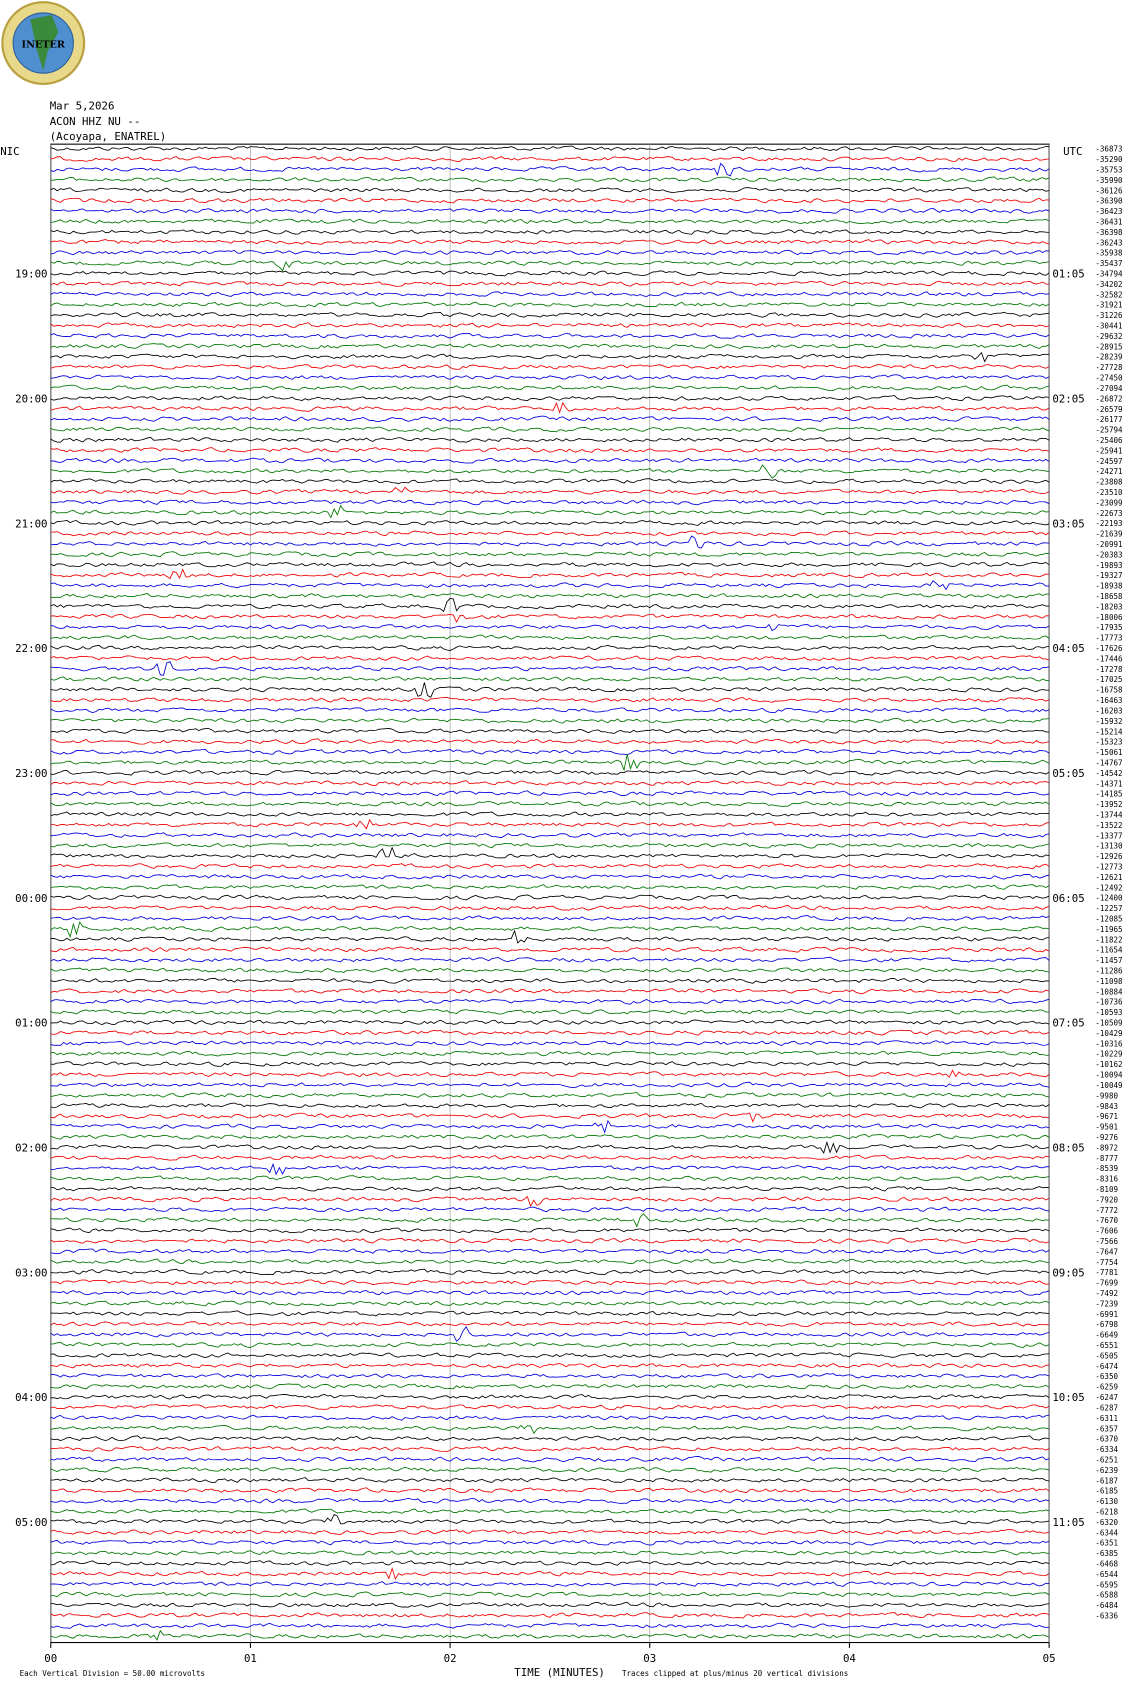 The height and width of the screenshot is (1693, 1130). I want to click on row-offset: -23808, so click(1109, 482).